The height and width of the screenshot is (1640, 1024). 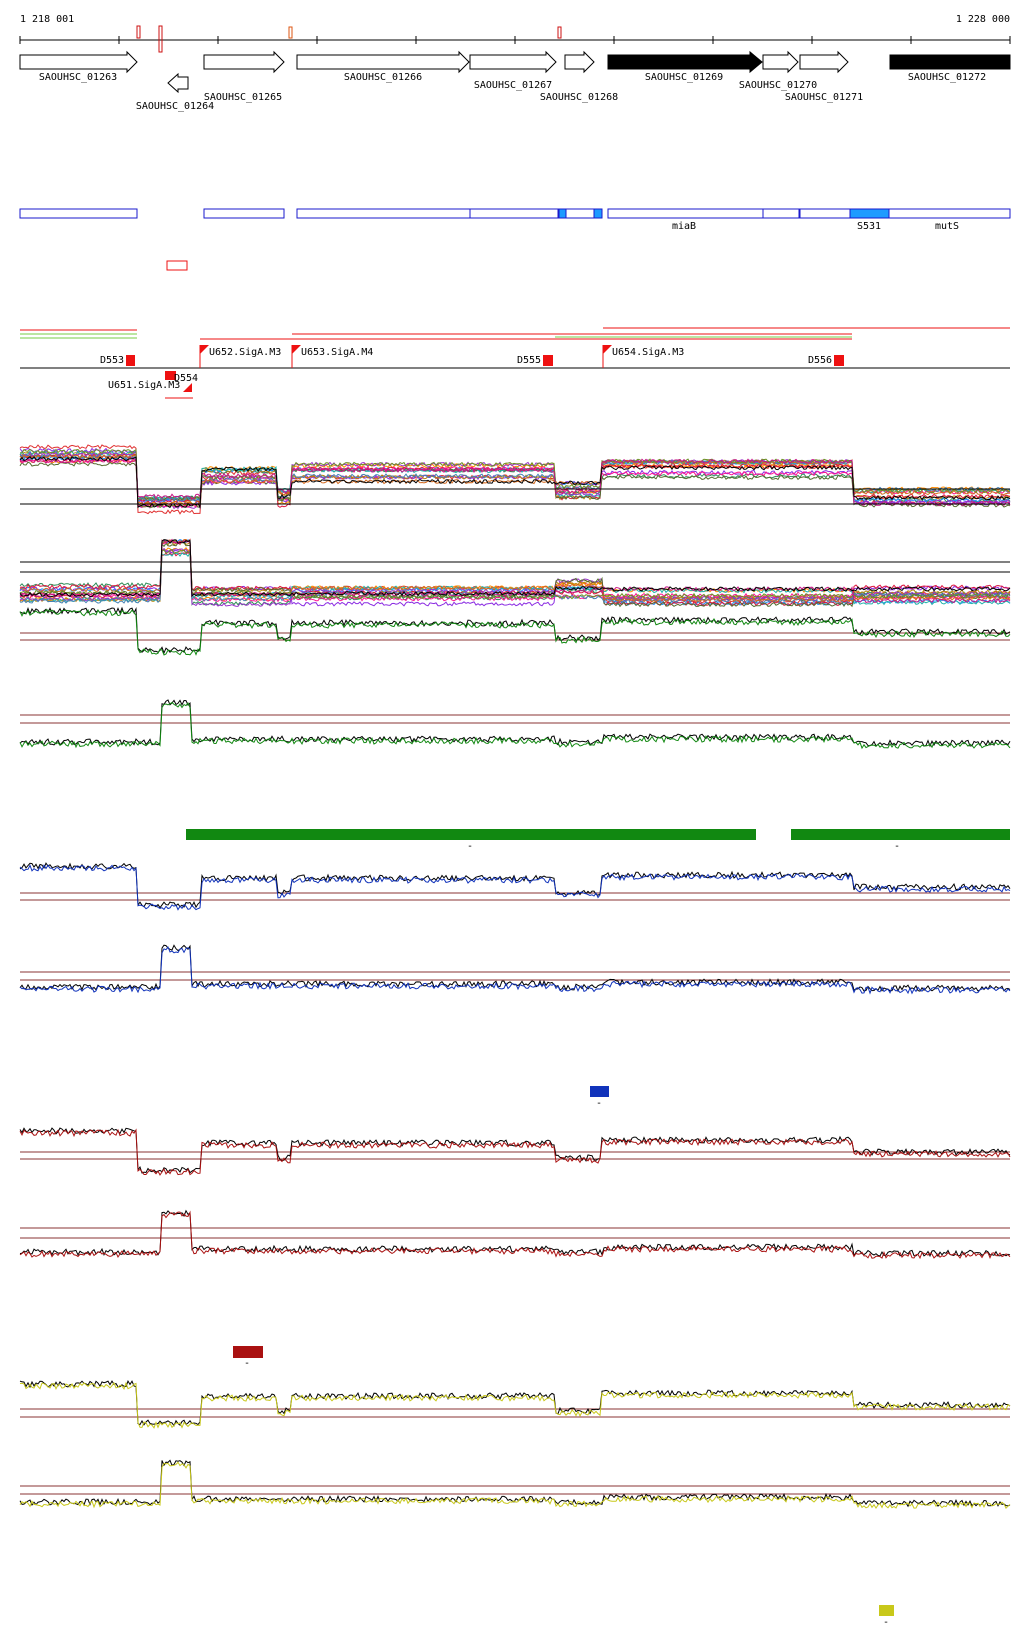 What do you see at coordinates (579, 97) in the screenshot?
I see `gene-label: SAOUHSC_01268` at bounding box center [579, 97].